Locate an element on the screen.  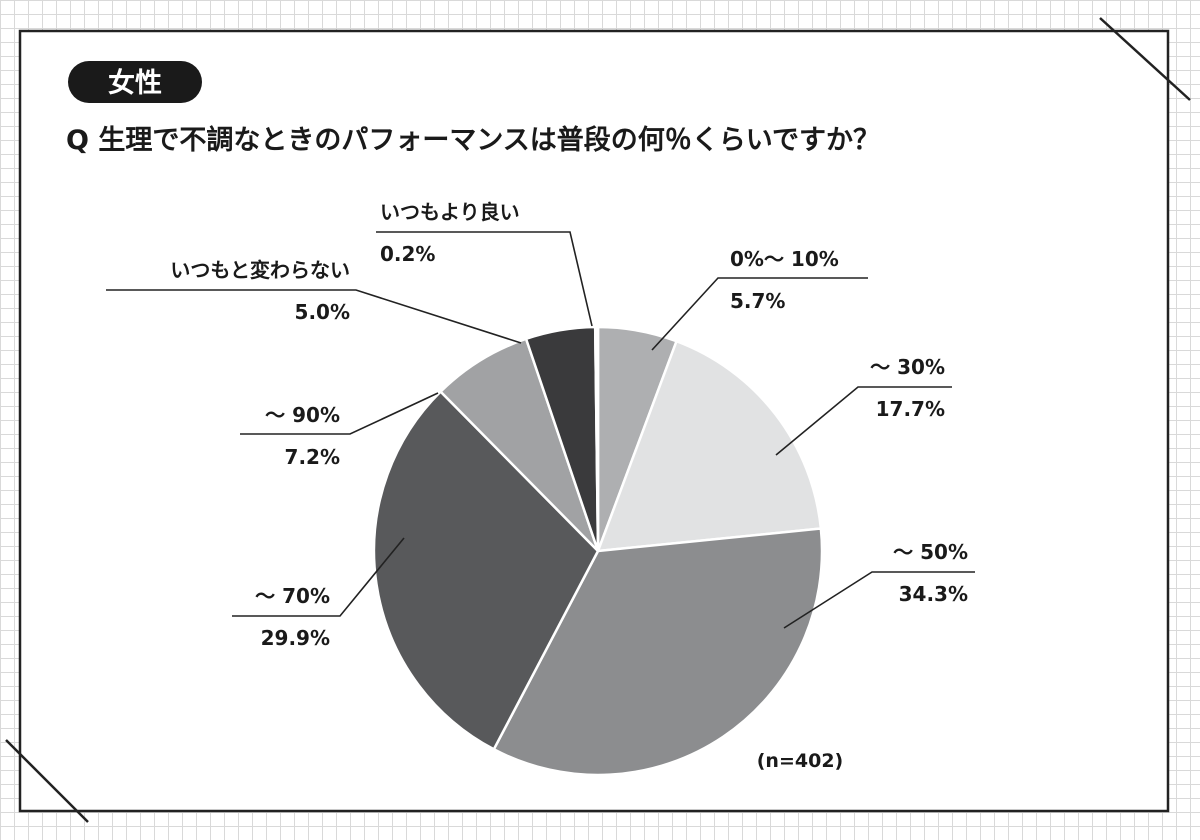
slice-value-label: 7.2% is located at coordinates (312, 457).